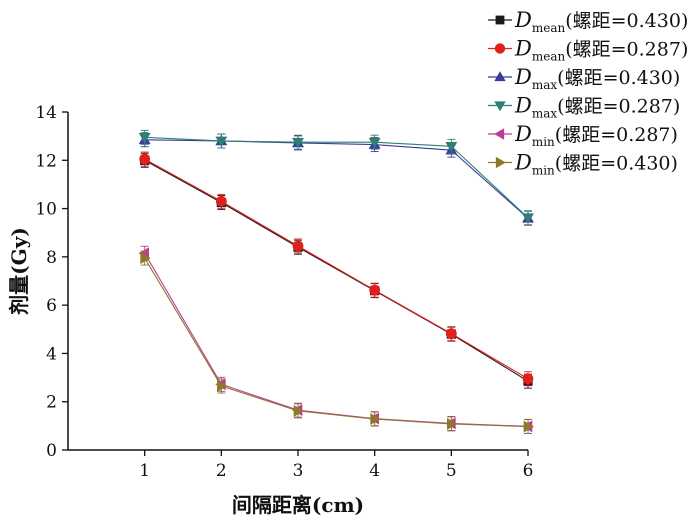 This screenshot has height=520, width=700. I want to click on y-tick-label: 8, so click(51, 258).